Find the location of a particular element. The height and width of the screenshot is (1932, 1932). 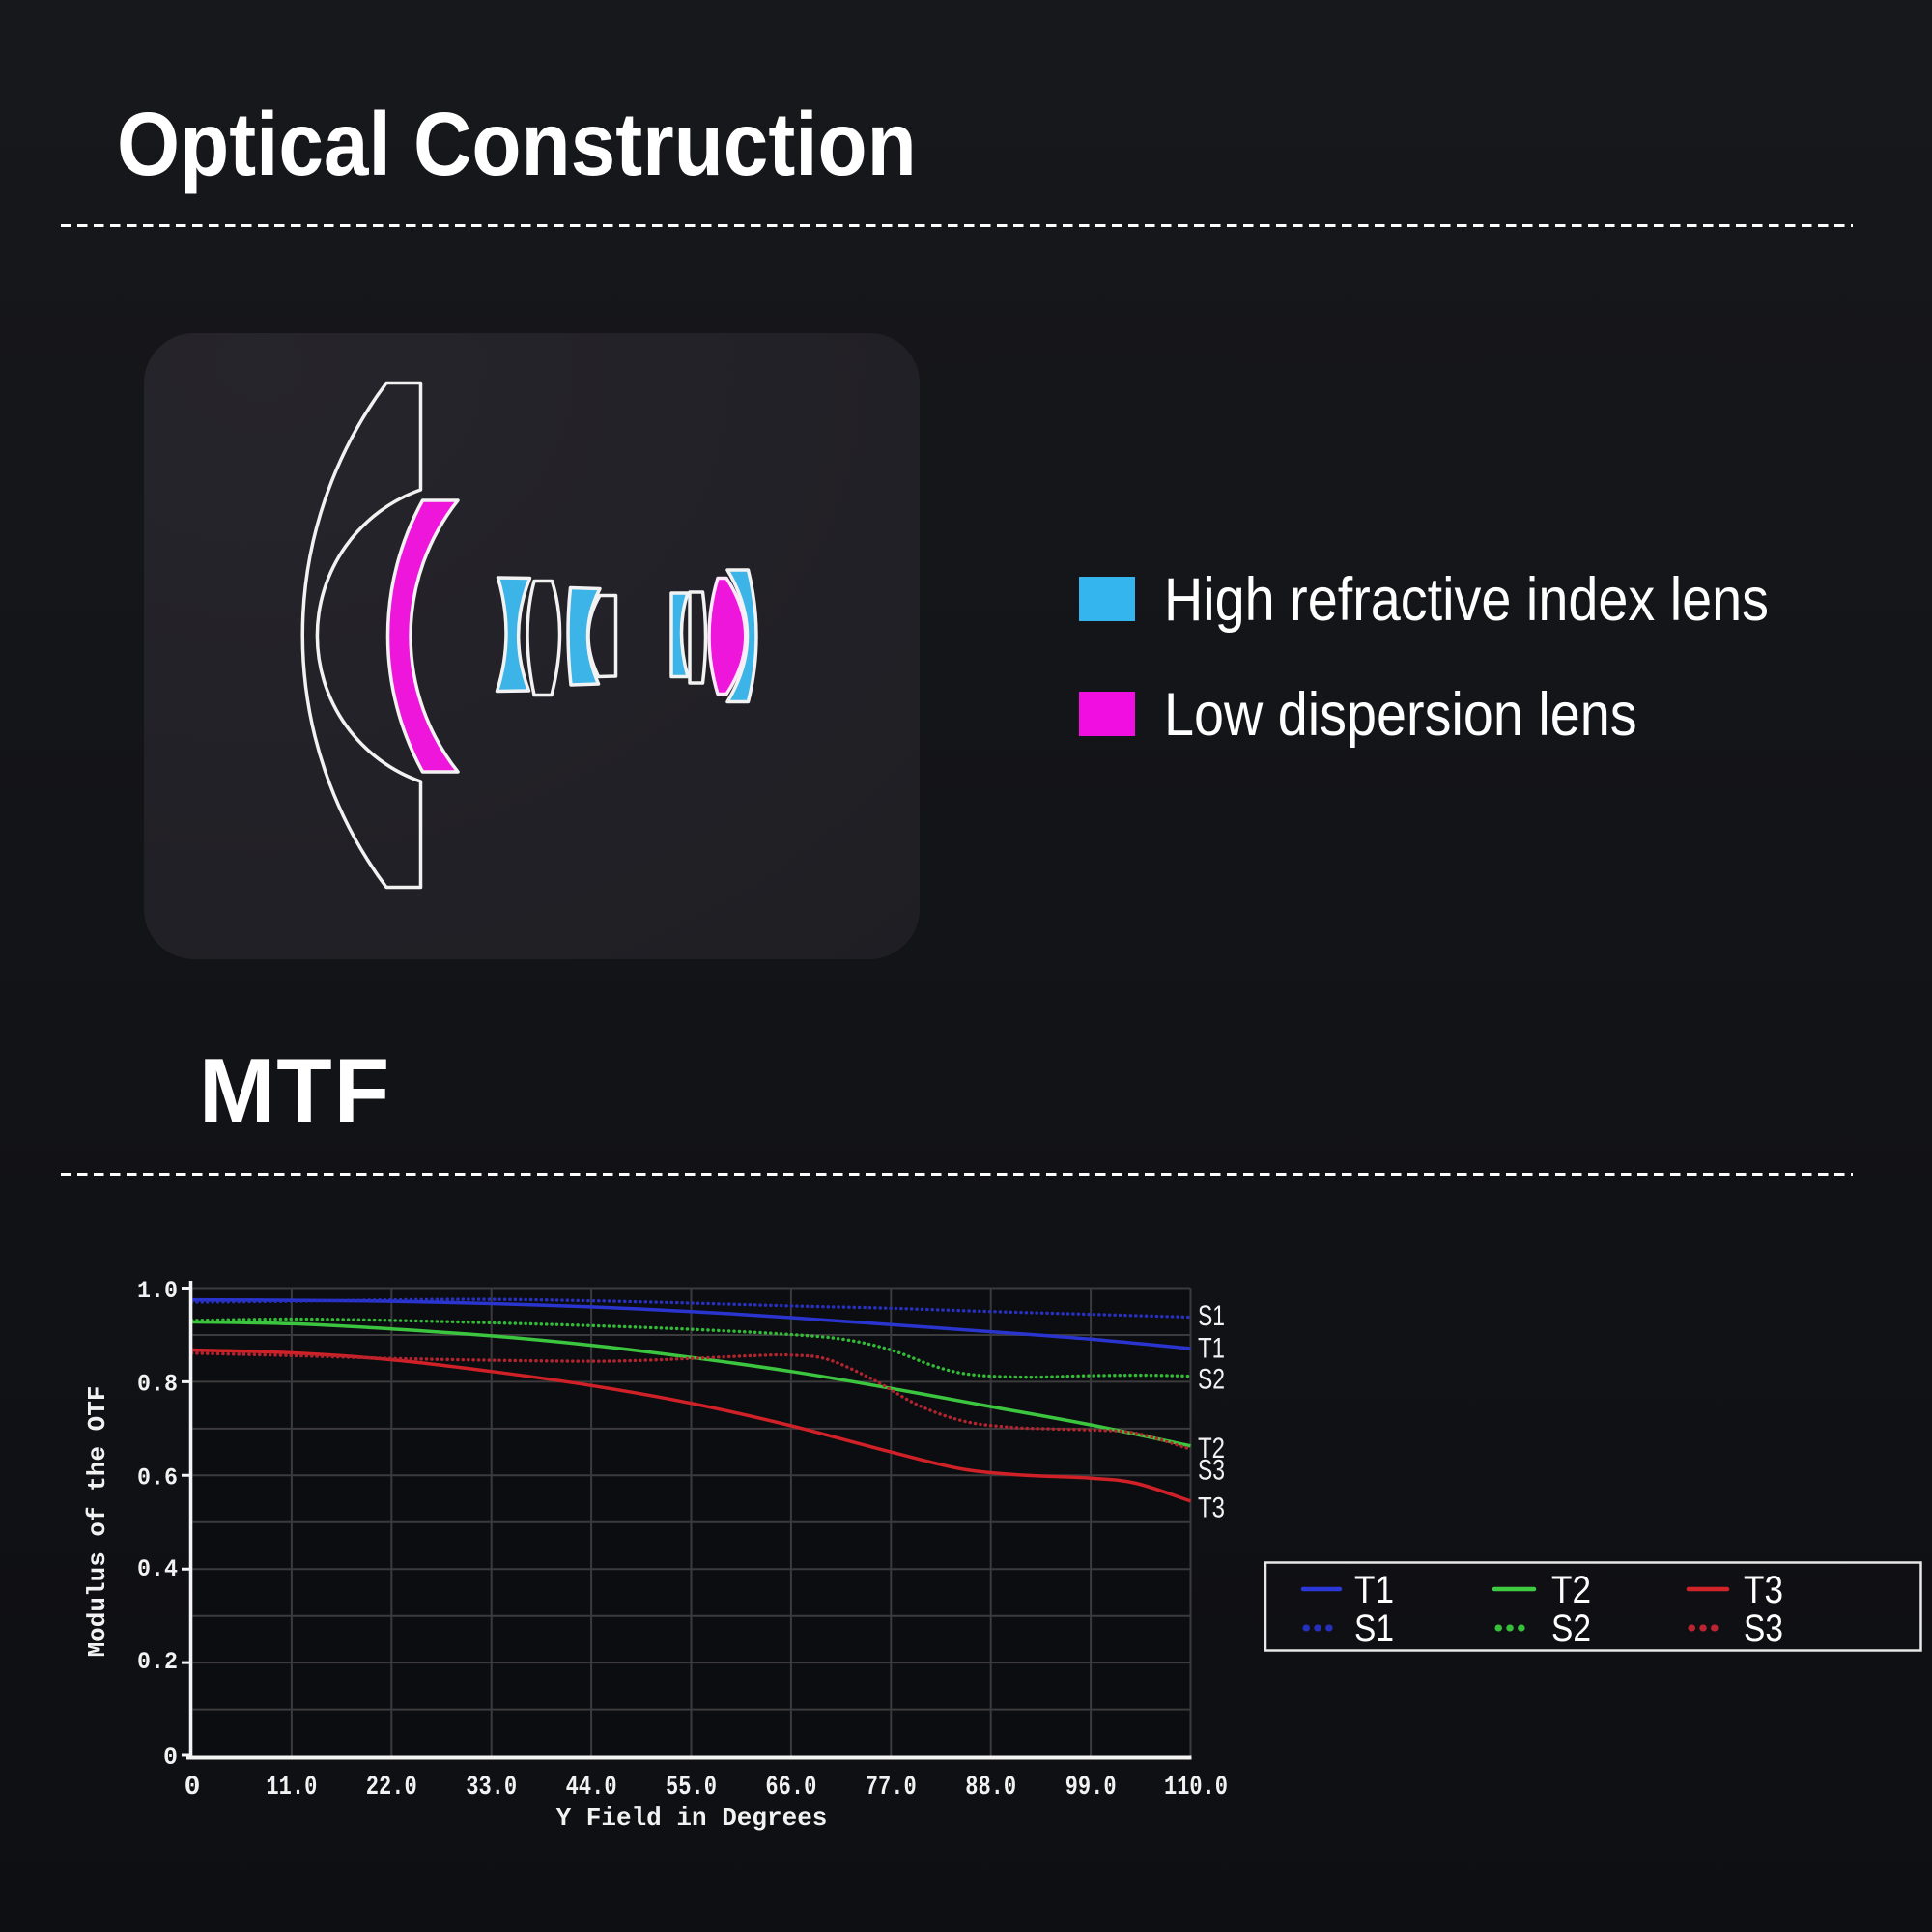

svg-text: 33.0 is located at coordinates (491, 1788).